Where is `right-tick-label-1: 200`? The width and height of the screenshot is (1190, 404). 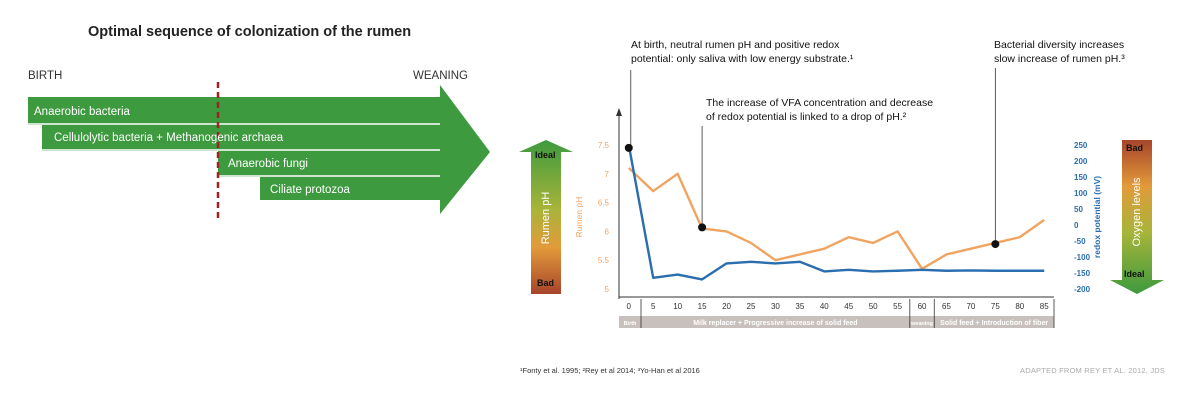 right-tick-label-1: 200 is located at coordinates (1081, 161).